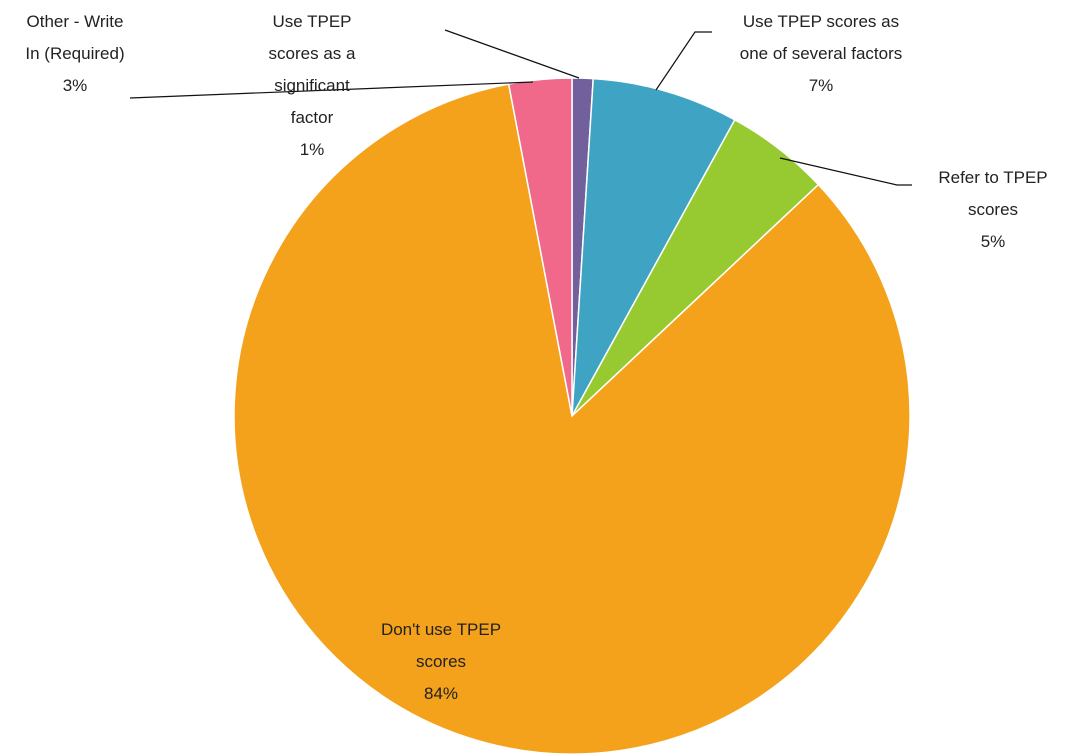 This screenshot has width=1068, height=756. What do you see at coordinates (993, 193) in the screenshot?
I see `category-label: Refer to TPEP scores` at bounding box center [993, 193].